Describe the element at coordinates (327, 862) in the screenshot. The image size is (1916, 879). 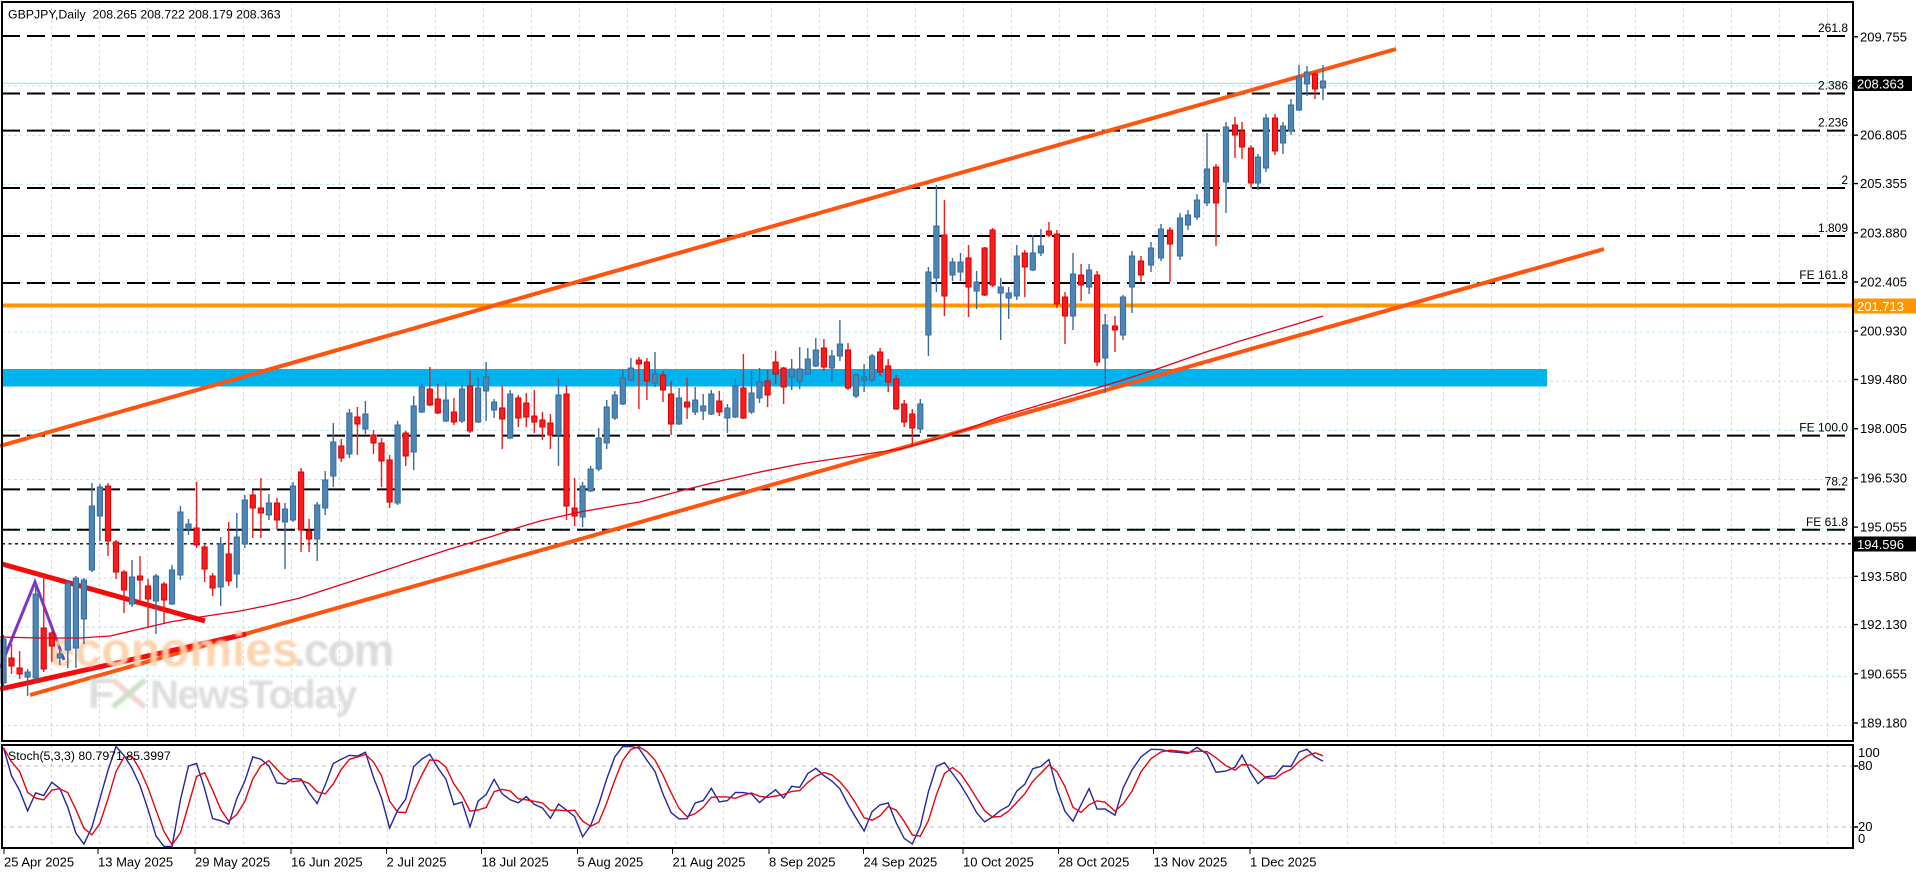
I see `svg-text: 16 Jun 2025` at that location.